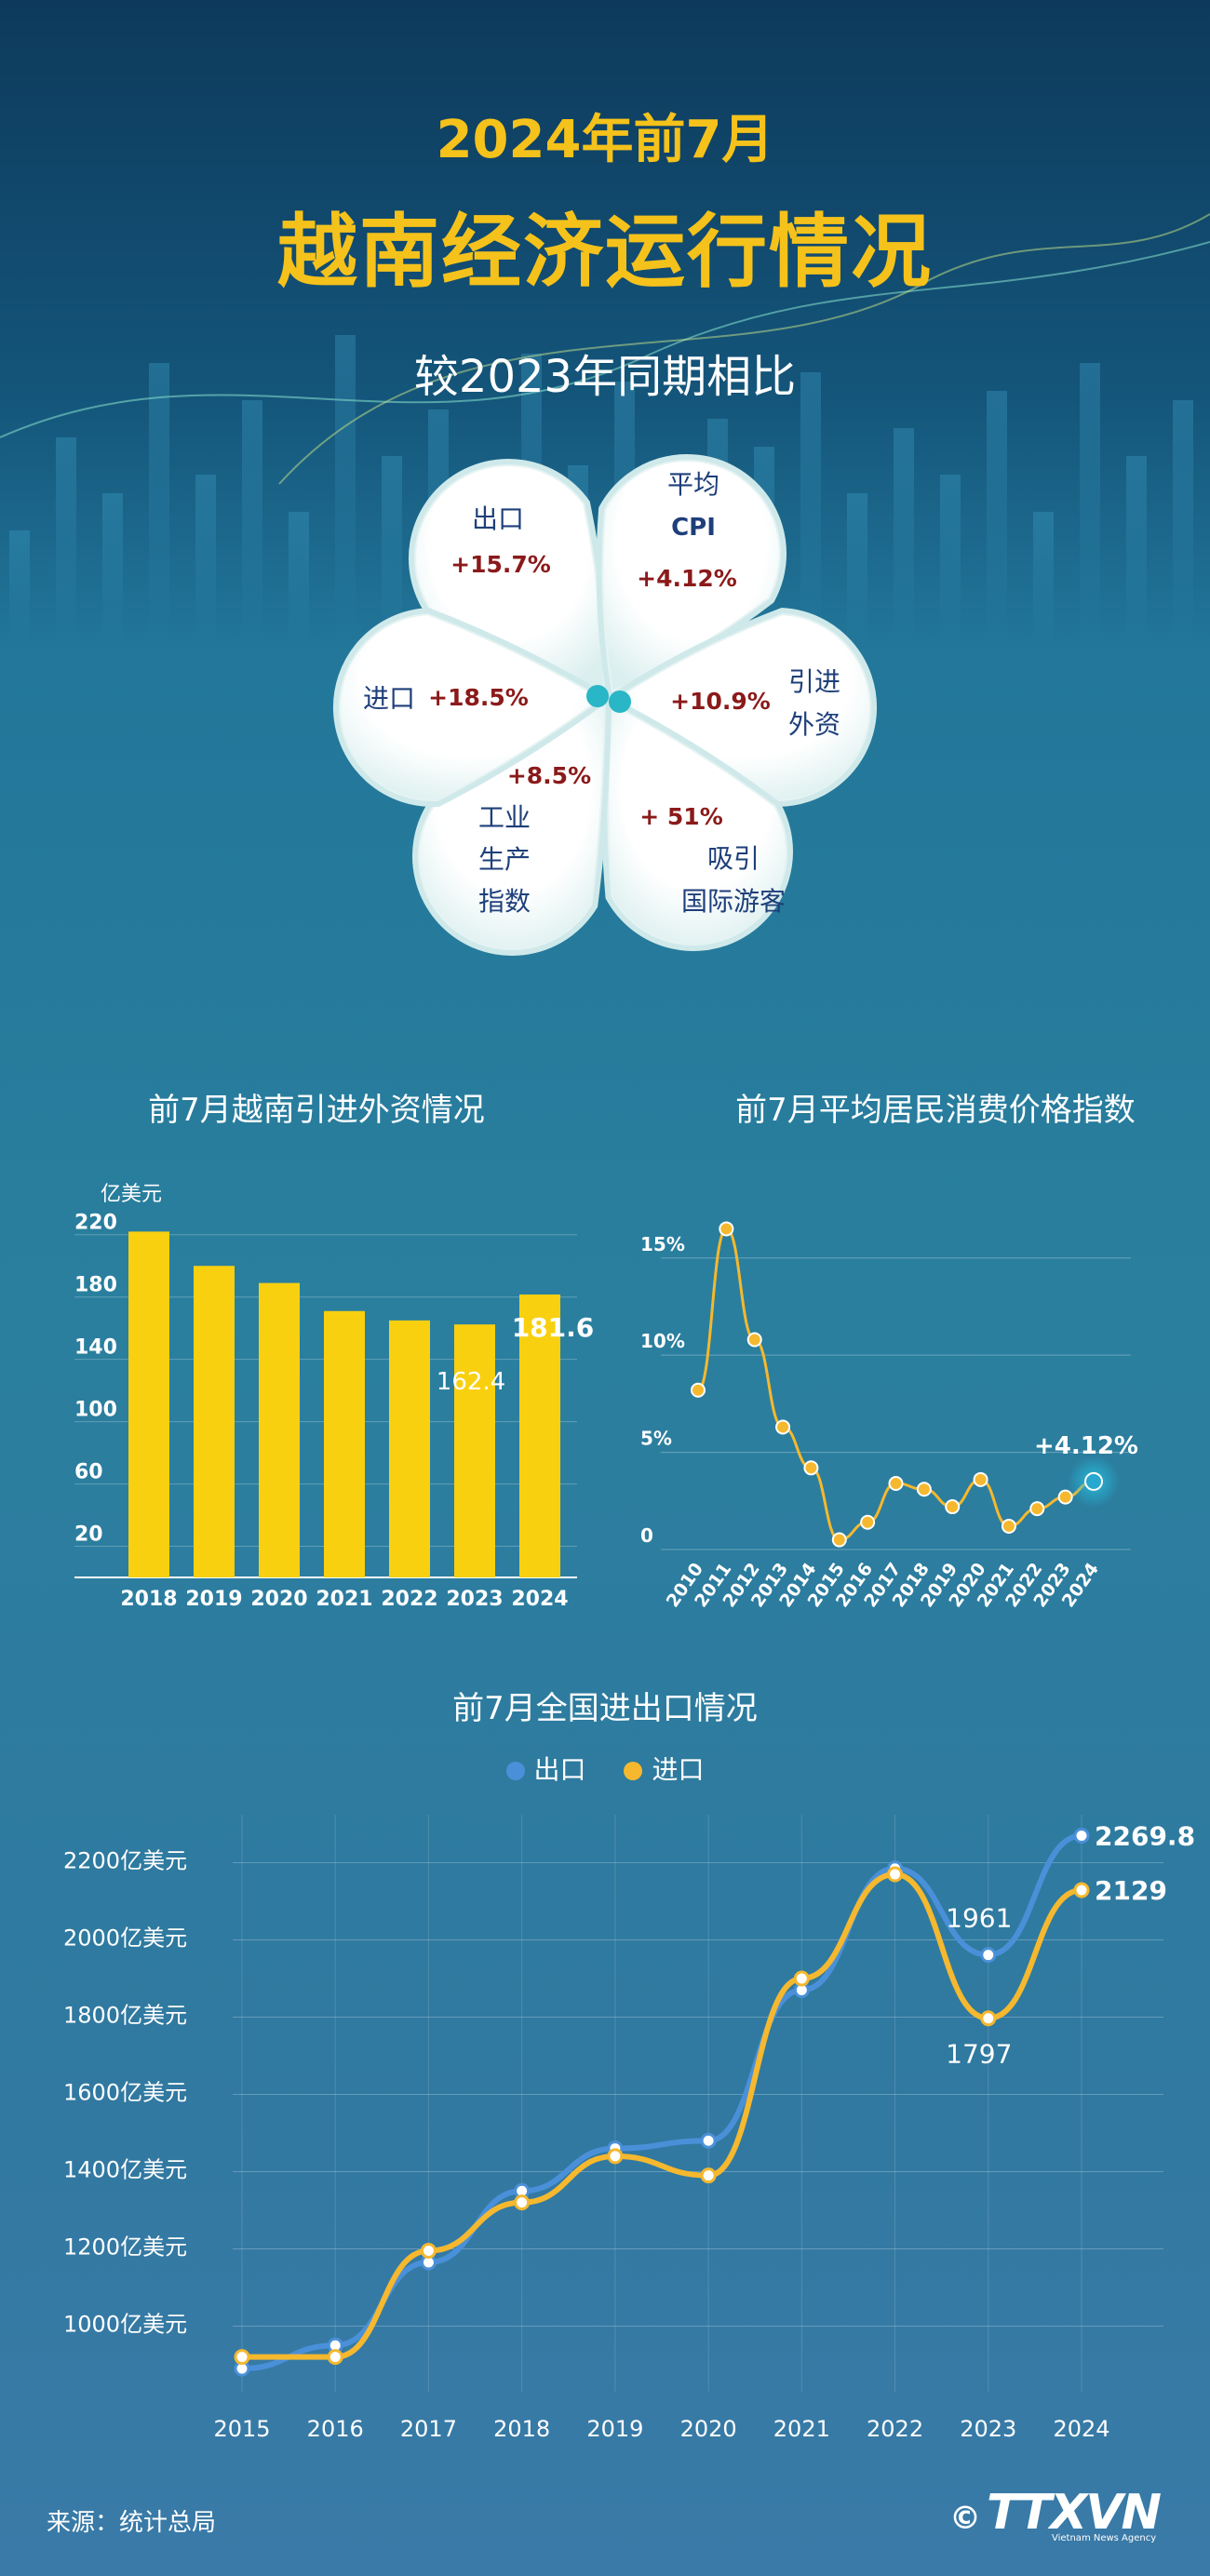 The width and height of the screenshot is (1210, 2576). What do you see at coordinates (633, 1771) in the screenshot?
I see `legend-import-dot` at bounding box center [633, 1771].